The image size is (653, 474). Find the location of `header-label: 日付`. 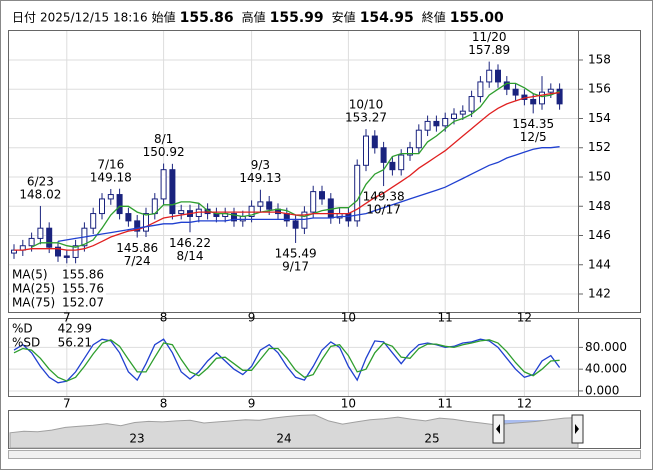

header-label: 日付 is located at coordinates (24, 18).